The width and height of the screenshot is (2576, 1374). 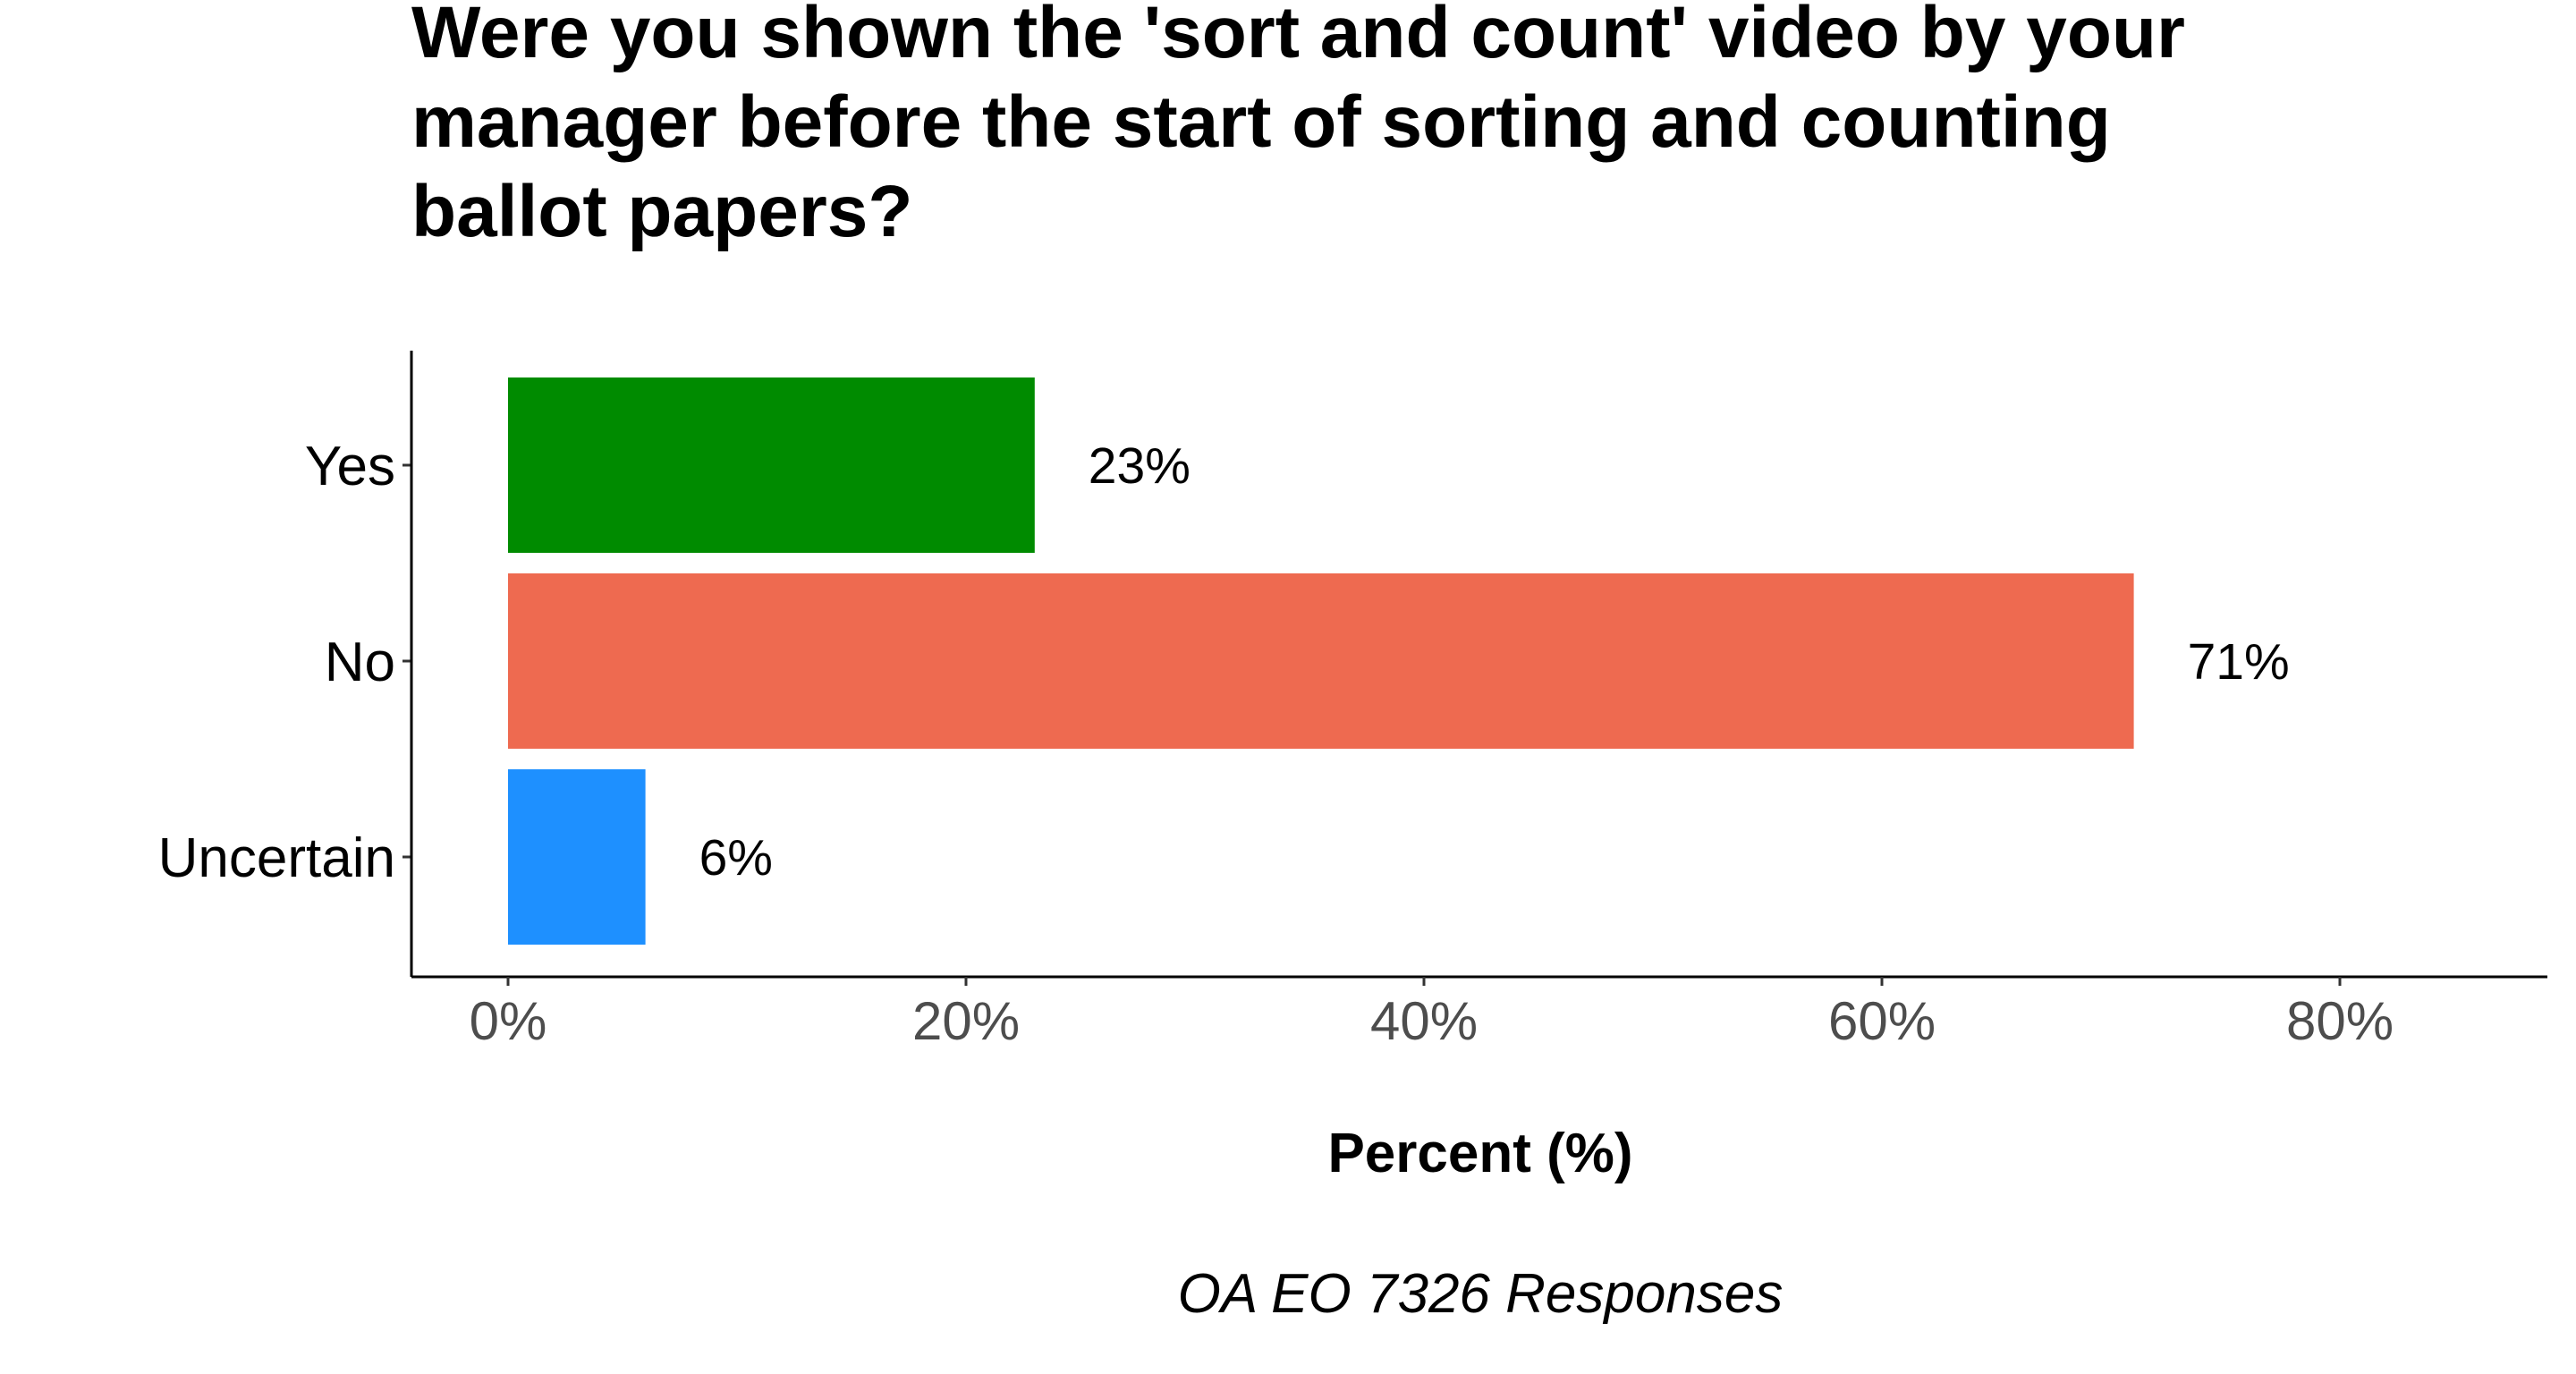 I want to click on x-tick-label-20: 20%, so click(x=966, y=1021).